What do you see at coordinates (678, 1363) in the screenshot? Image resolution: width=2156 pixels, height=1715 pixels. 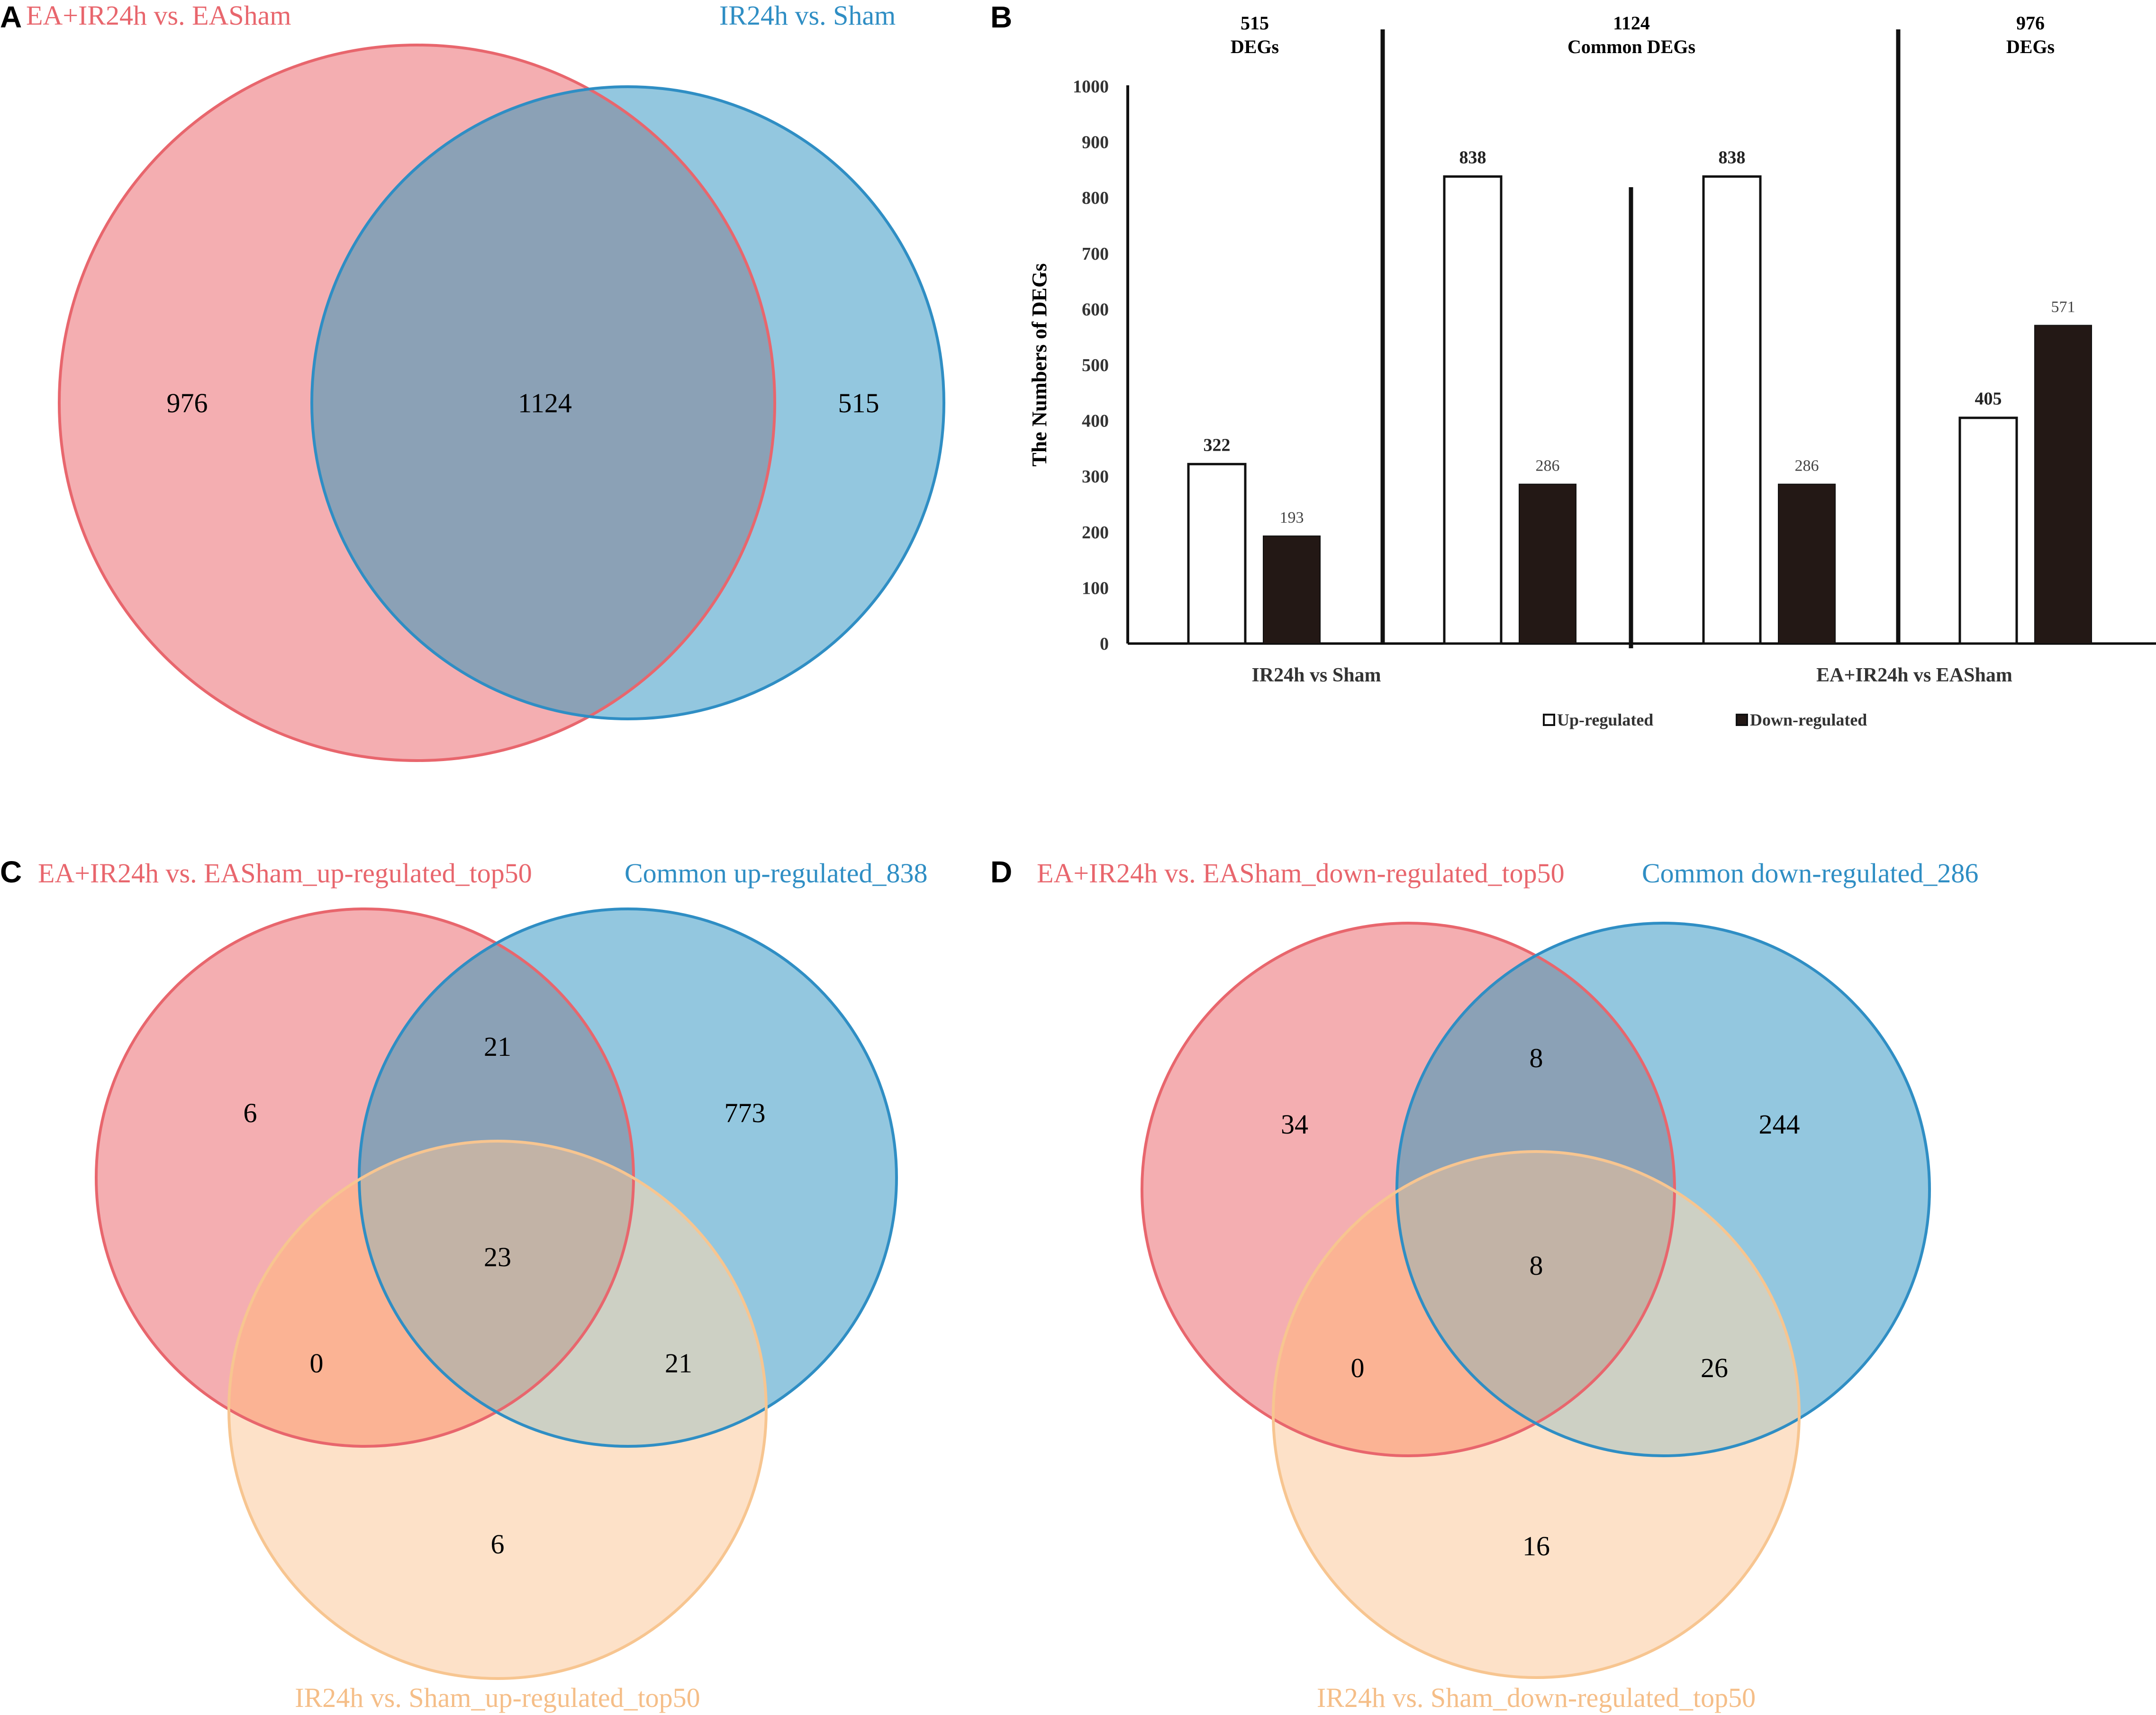 I see `venn-c-blue-orange: 21` at bounding box center [678, 1363].